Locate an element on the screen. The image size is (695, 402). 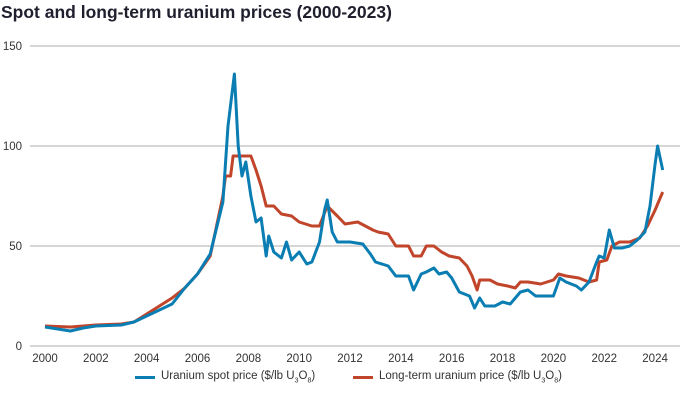
x-tick-label: 2006 is located at coordinates (198, 359).